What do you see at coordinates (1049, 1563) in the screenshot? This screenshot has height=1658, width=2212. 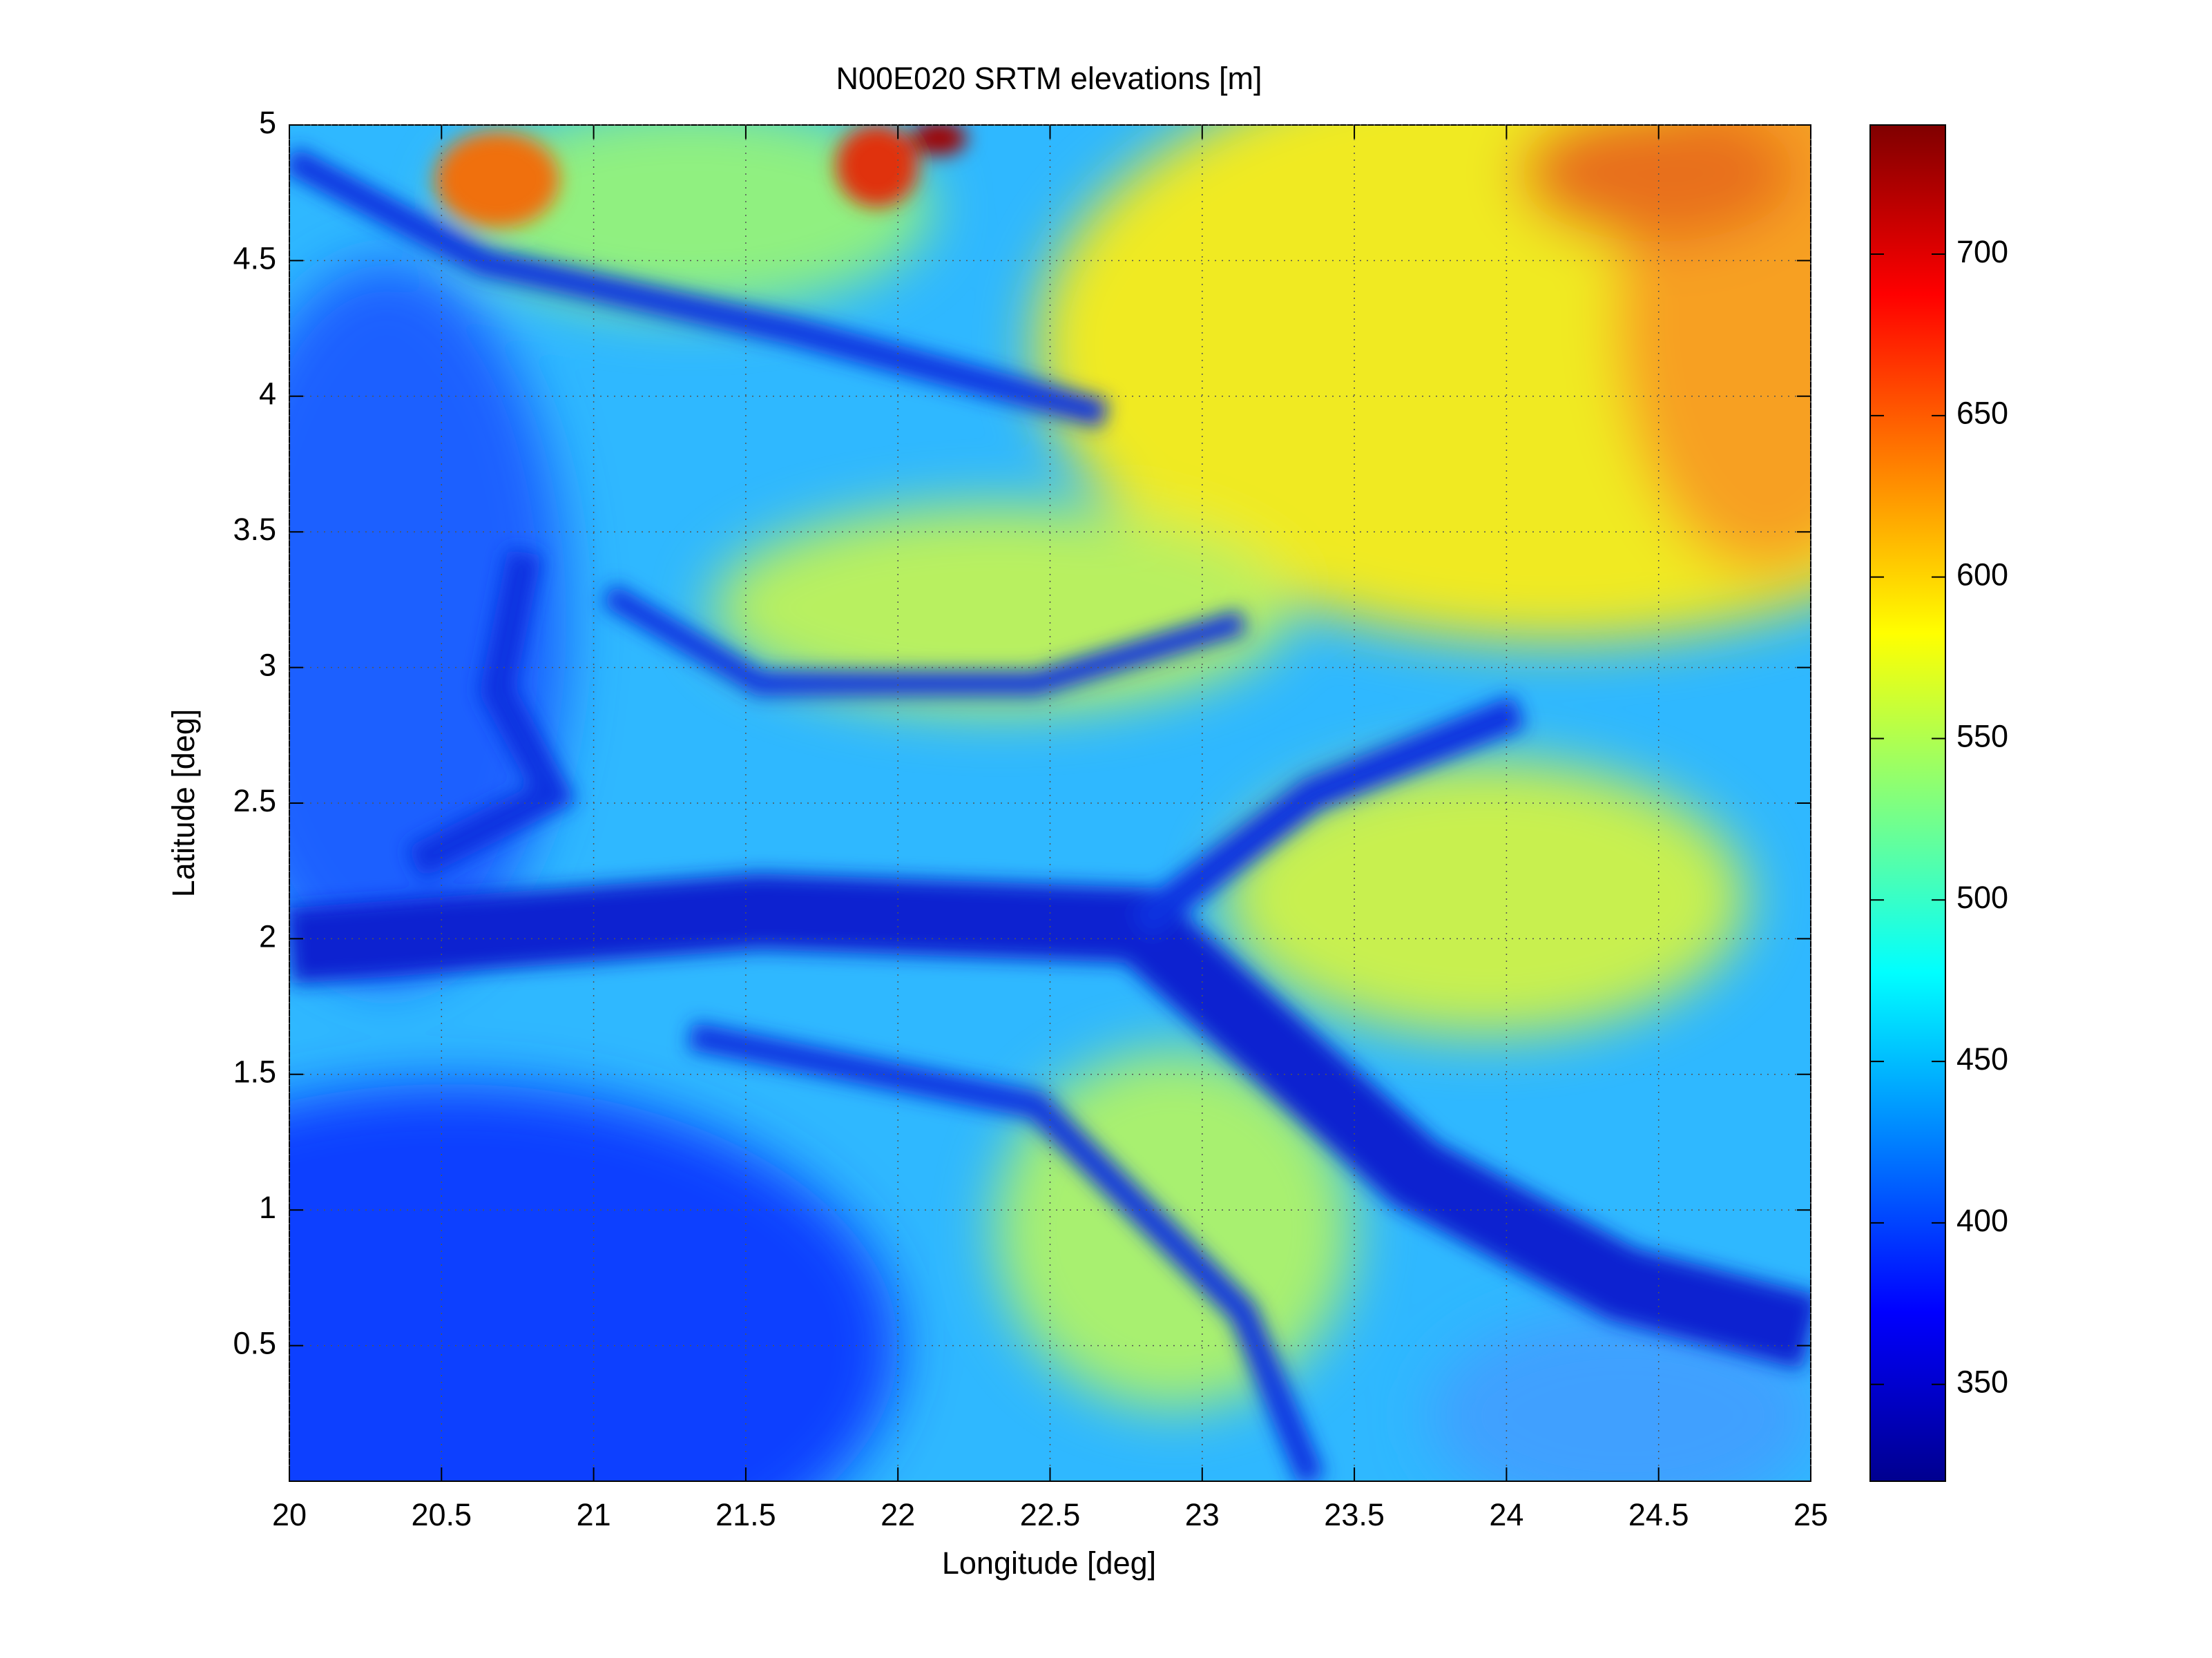 I see `x-axis-label: Longitude [deg]` at bounding box center [1049, 1563].